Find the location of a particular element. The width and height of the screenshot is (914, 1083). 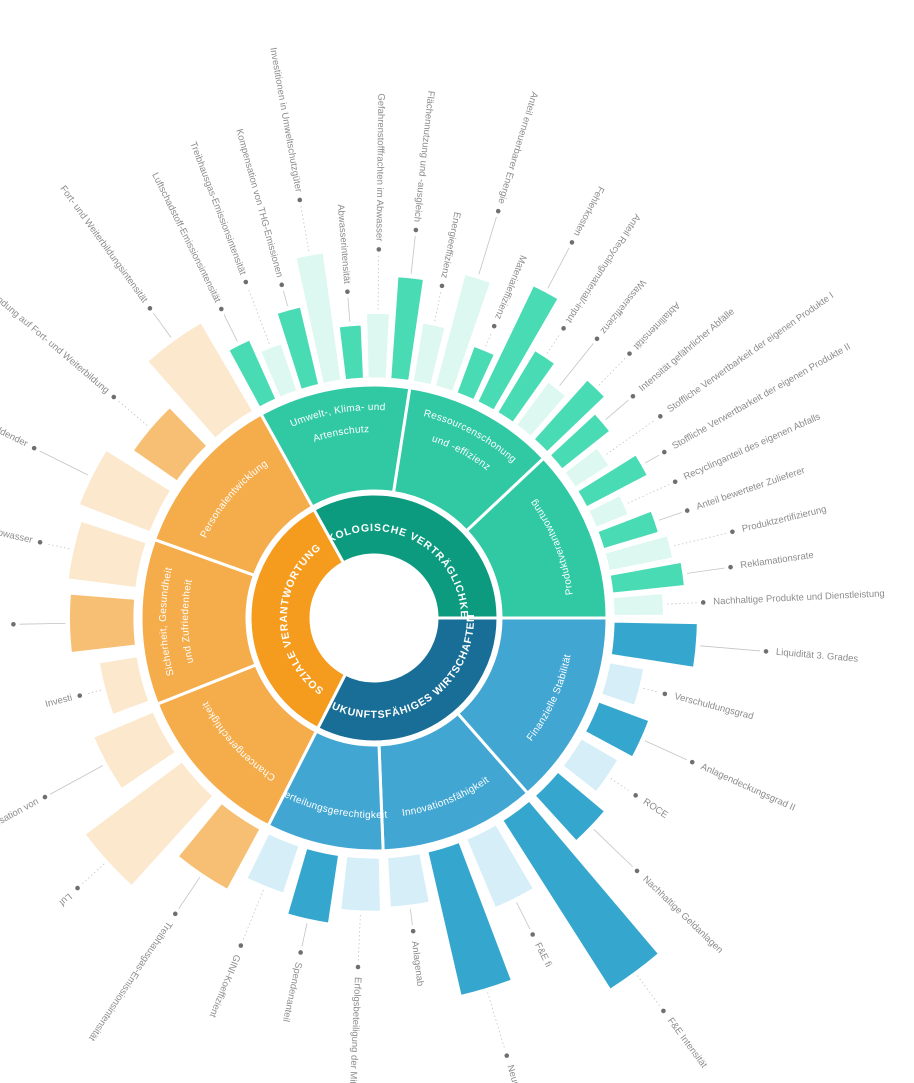

indicator-label: Anlagenab is located at coordinates (417, 963).